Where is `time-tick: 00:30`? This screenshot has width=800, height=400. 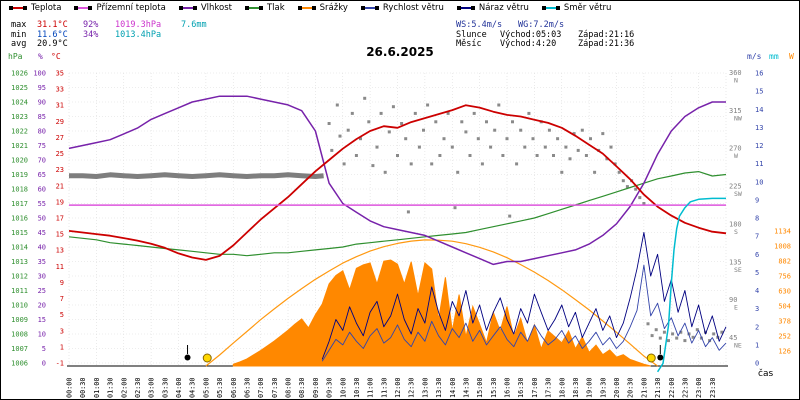 time-tick: 00:30 is located at coordinates (83, 388).